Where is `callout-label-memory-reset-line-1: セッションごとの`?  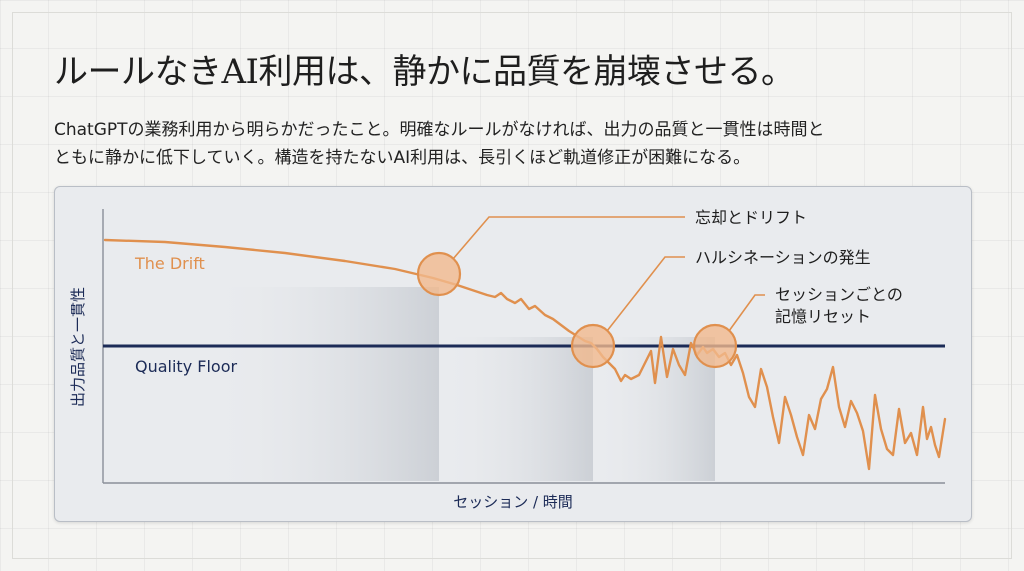
callout-label-memory-reset-line-1: セッションごとの is located at coordinates (839, 294).